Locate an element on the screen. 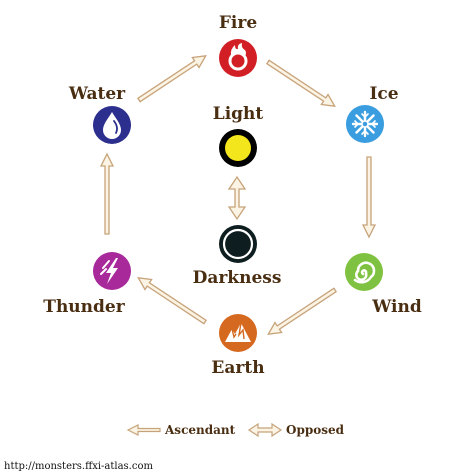  fire-icon is located at coordinates (238, 58).